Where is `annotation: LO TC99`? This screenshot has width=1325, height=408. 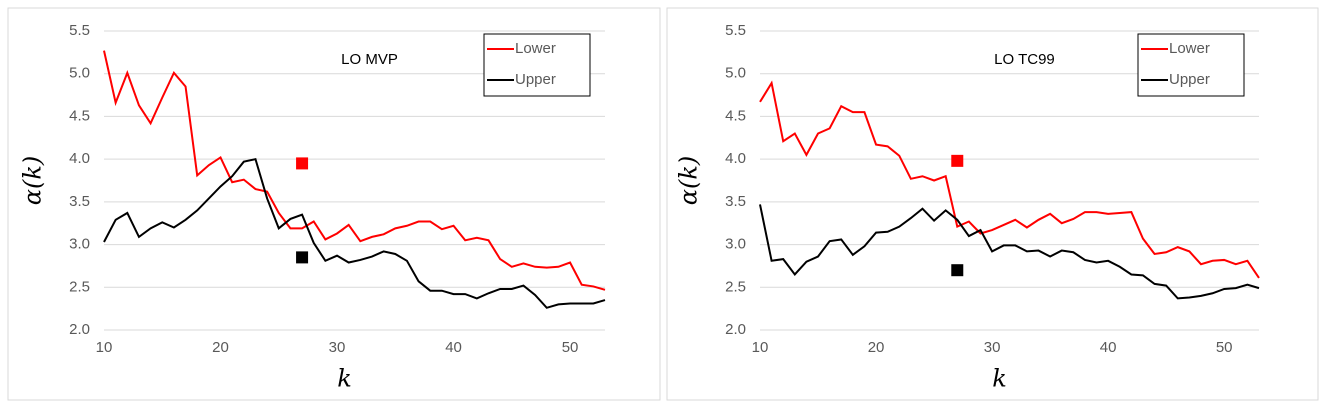
annotation: LO TC99 is located at coordinates (1024, 59).